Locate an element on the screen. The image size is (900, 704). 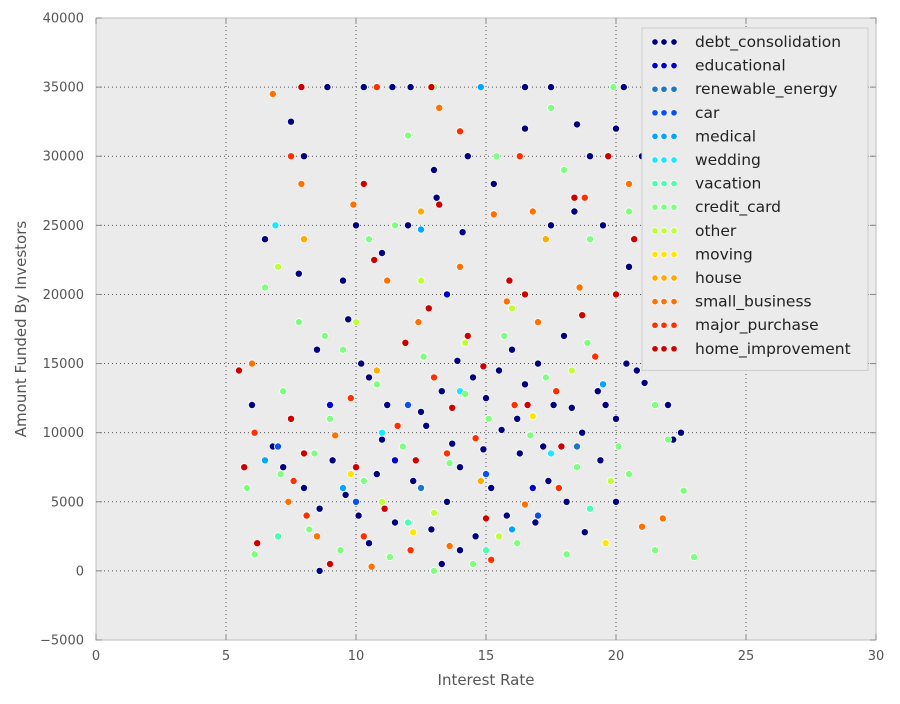
legend-label: car is located at coordinates (707, 113).